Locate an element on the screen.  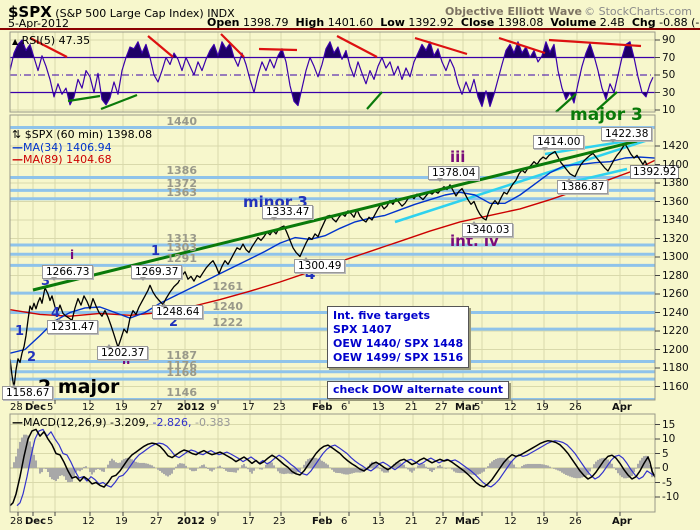
last-price-marker: 1392.92 is located at coordinates (655, 172).